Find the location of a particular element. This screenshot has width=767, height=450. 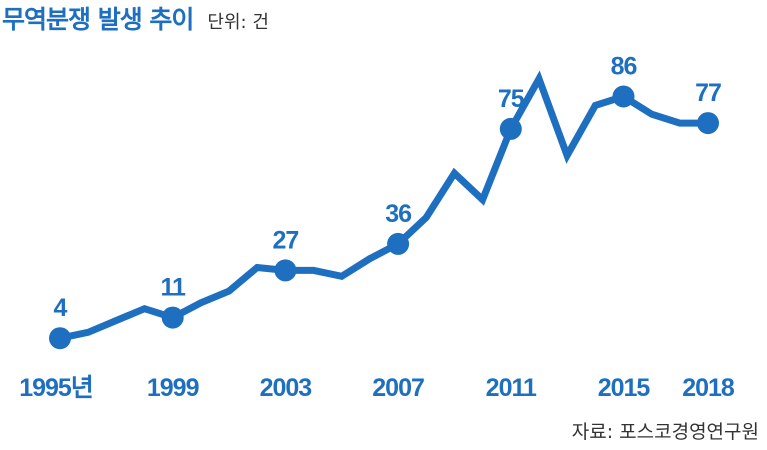

data-label: 36 is located at coordinates (398, 214).